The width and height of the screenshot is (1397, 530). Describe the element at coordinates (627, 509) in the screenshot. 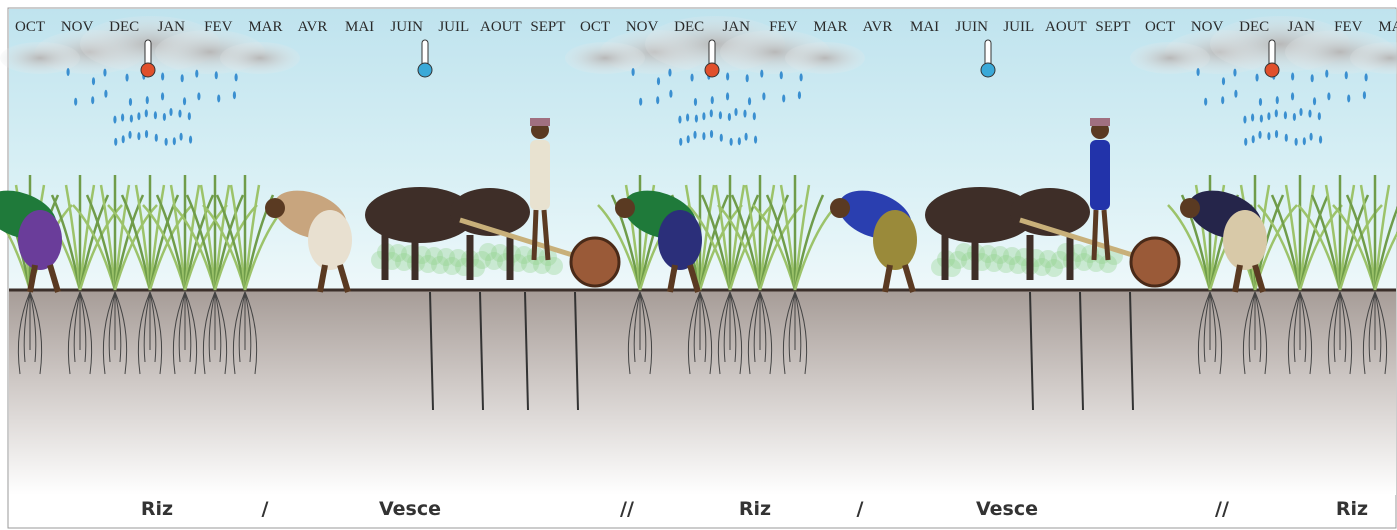

I see `crop-label: //` at that location.